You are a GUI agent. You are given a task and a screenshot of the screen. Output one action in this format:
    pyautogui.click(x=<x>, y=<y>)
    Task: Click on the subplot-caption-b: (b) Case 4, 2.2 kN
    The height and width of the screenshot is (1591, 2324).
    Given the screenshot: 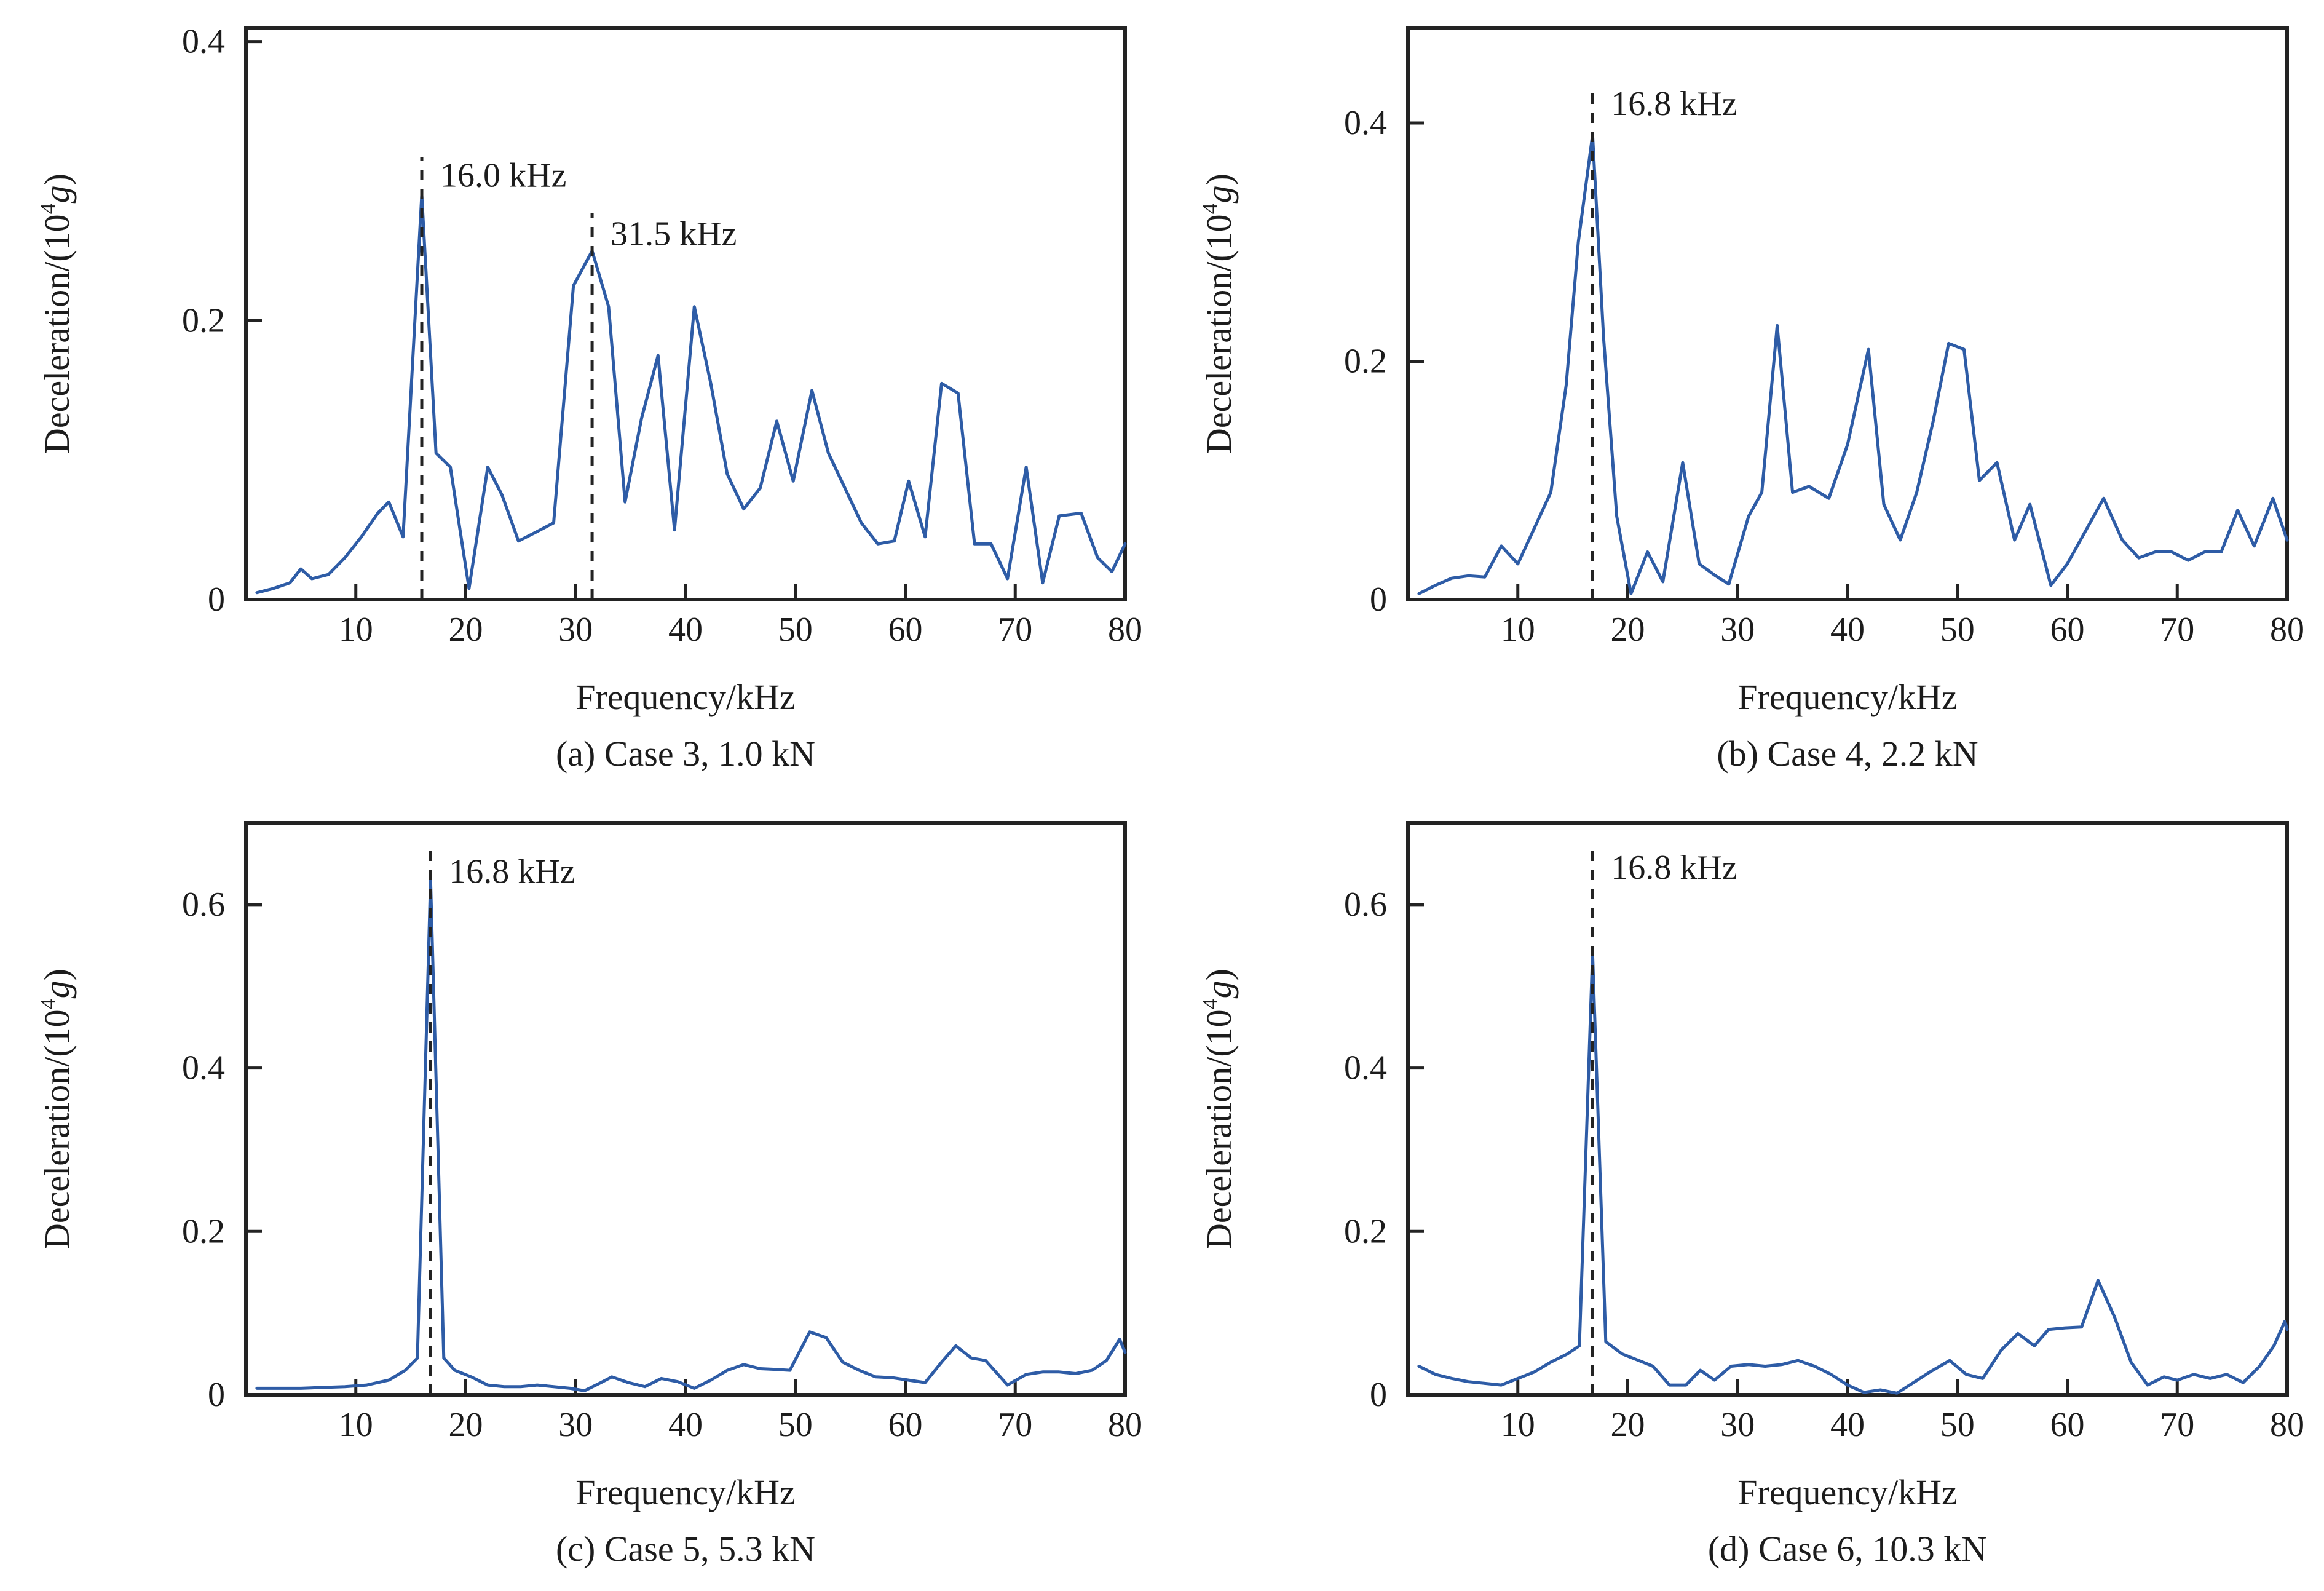 What is the action you would take?
    pyautogui.click(x=1848, y=754)
    